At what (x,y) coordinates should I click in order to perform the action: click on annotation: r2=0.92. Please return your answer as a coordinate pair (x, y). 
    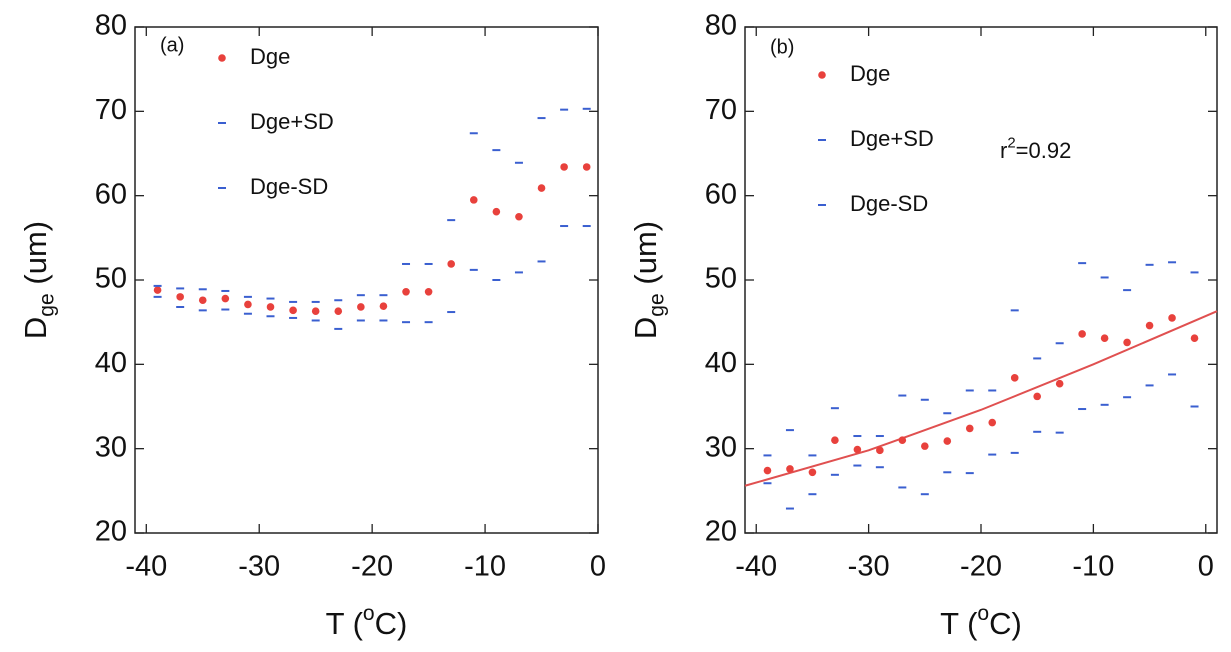
    Looking at the image, I should click on (1035, 149).